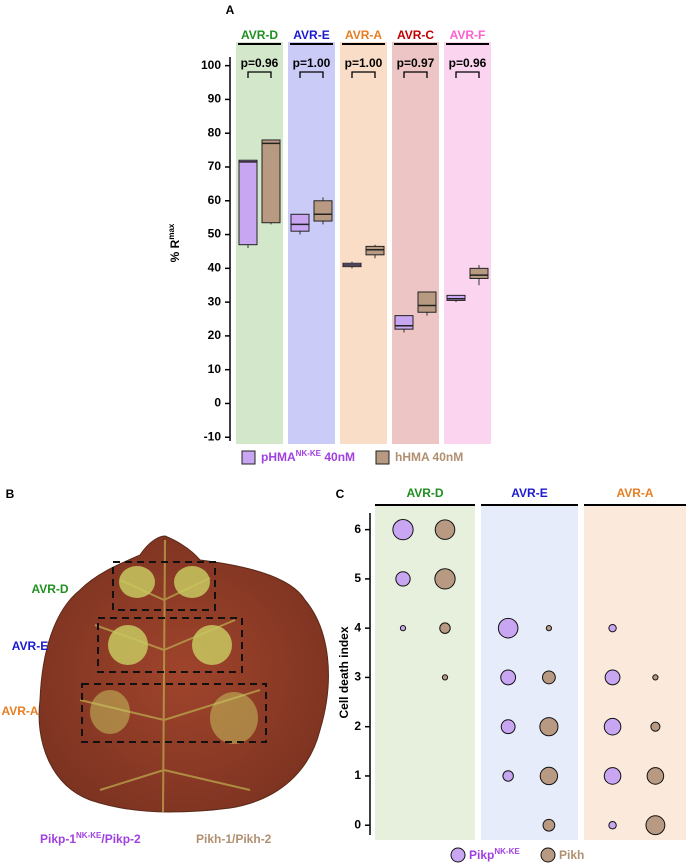  Describe the element at coordinates (344, 672) in the screenshot. I see `y-axis-title: Cell death index` at that location.